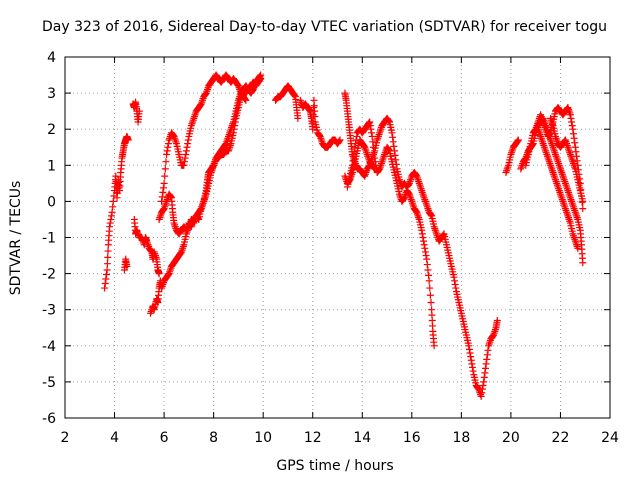 The height and width of the screenshot is (480, 640). I want to click on x-tick-label: 4, so click(114, 438).